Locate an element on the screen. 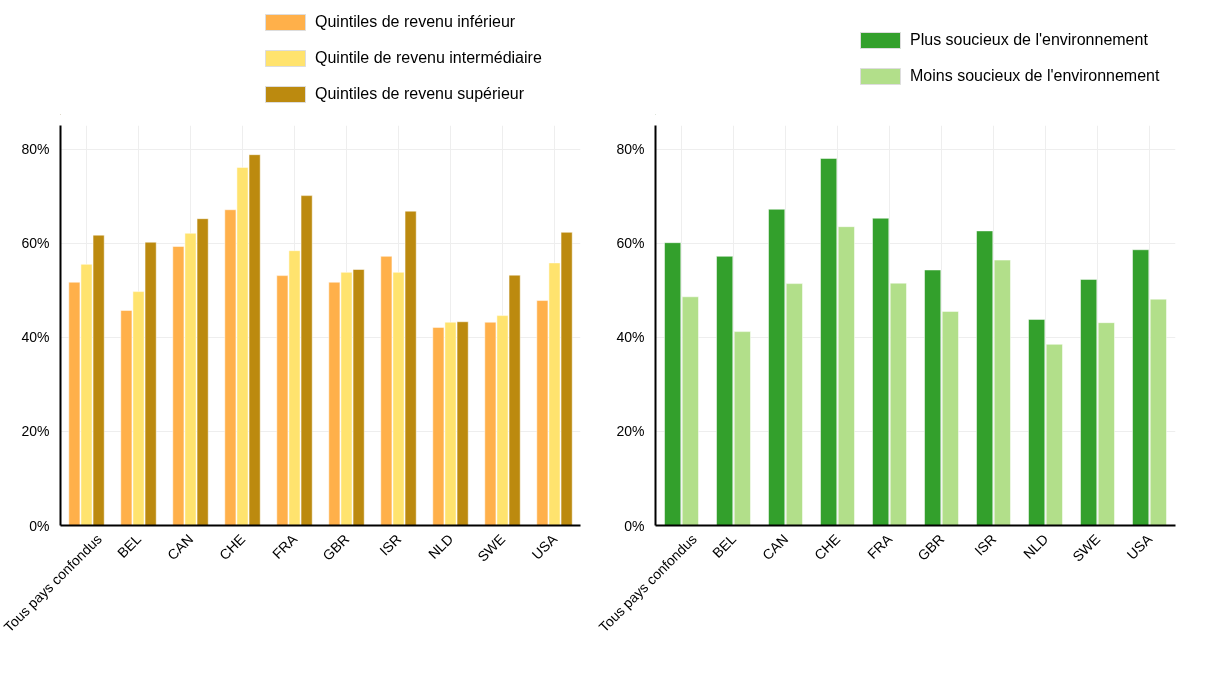  legend-label: Moins soucieux de l'environnement is located at coordinates (1035, 75).